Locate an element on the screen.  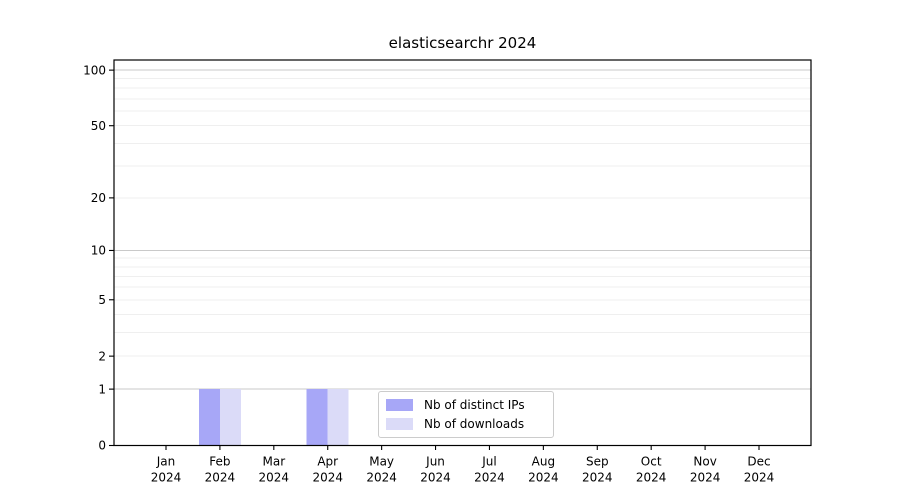
legend-entry-downloads: Nb of downloads is located at coordinates (469, 424).